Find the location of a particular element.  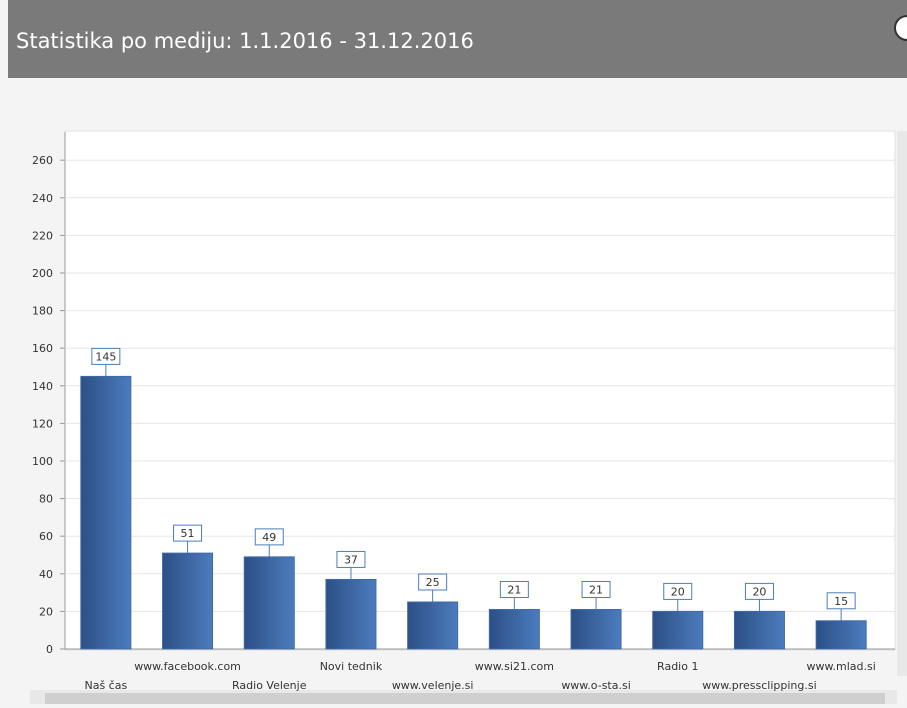

y-tick-label: 220 is located at coordinates (42, 235).